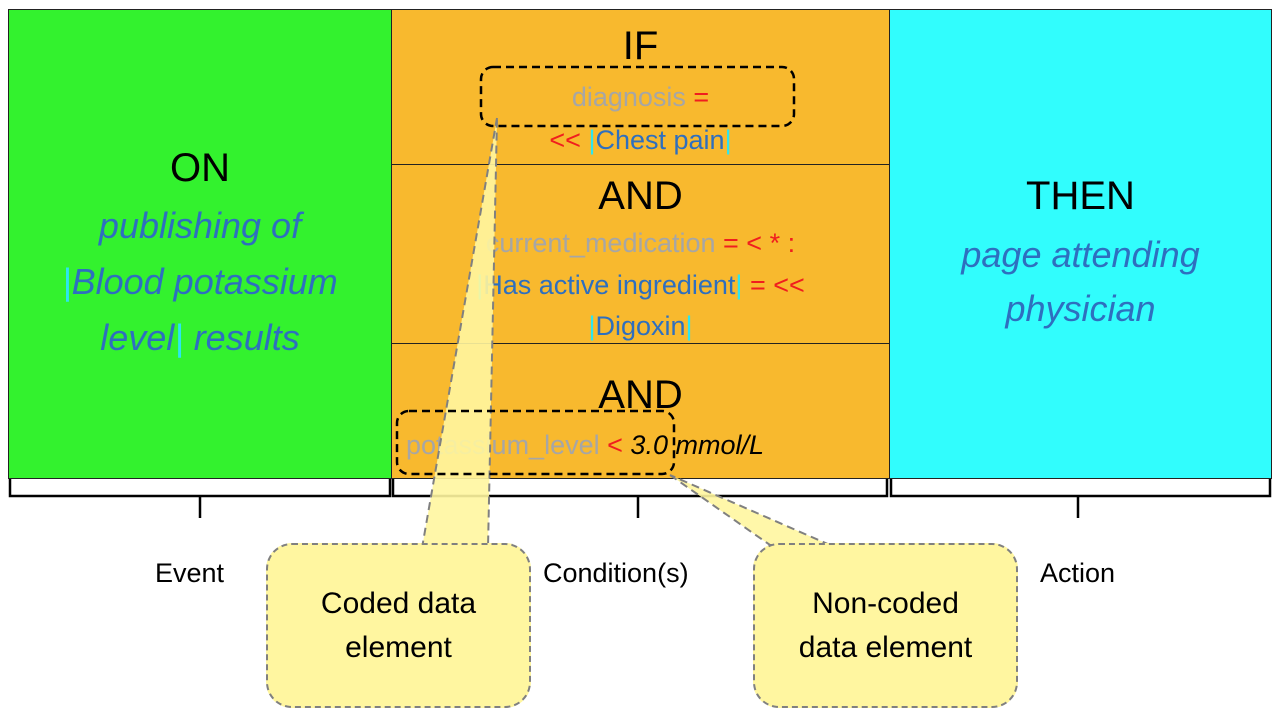  What do you see at coordinates (640, 498) in the screenshot?
I see `condition-brace` at bounding box center [640, 498].